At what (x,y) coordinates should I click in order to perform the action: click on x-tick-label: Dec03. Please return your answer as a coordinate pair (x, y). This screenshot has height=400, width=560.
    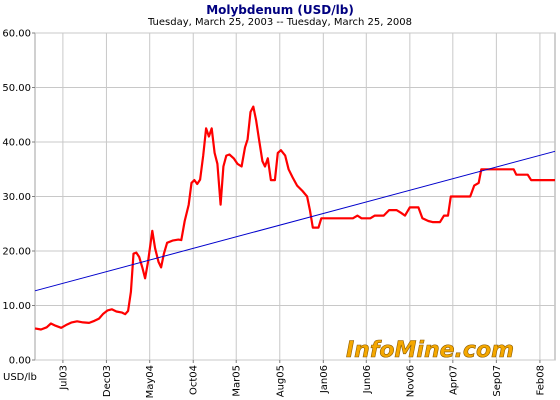
    Looking at the image, I should click on (107, 381).